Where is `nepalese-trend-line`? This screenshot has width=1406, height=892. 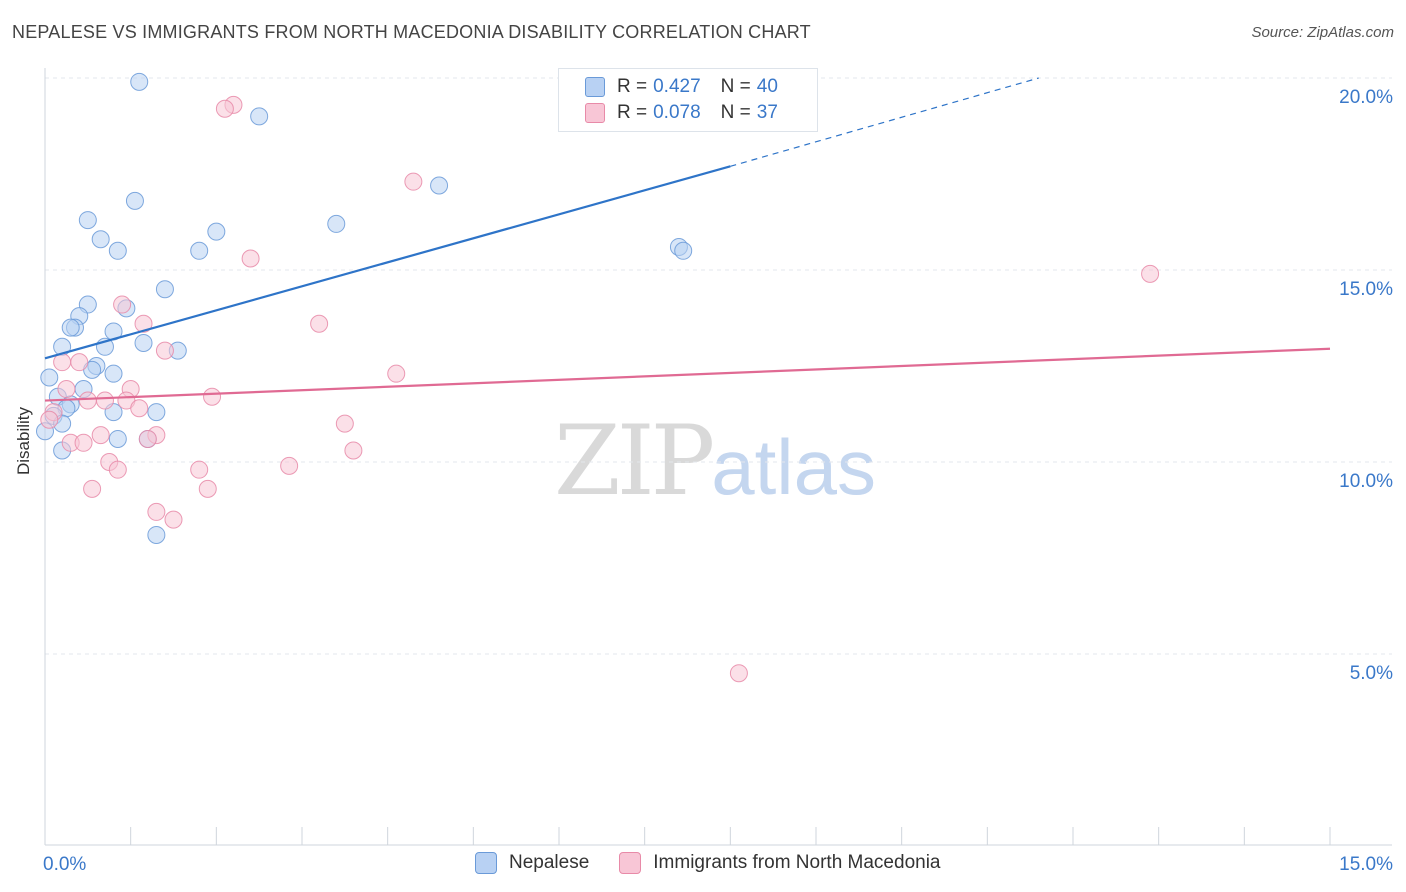 nepalese-trend-line is located at coordinates (387, 262).